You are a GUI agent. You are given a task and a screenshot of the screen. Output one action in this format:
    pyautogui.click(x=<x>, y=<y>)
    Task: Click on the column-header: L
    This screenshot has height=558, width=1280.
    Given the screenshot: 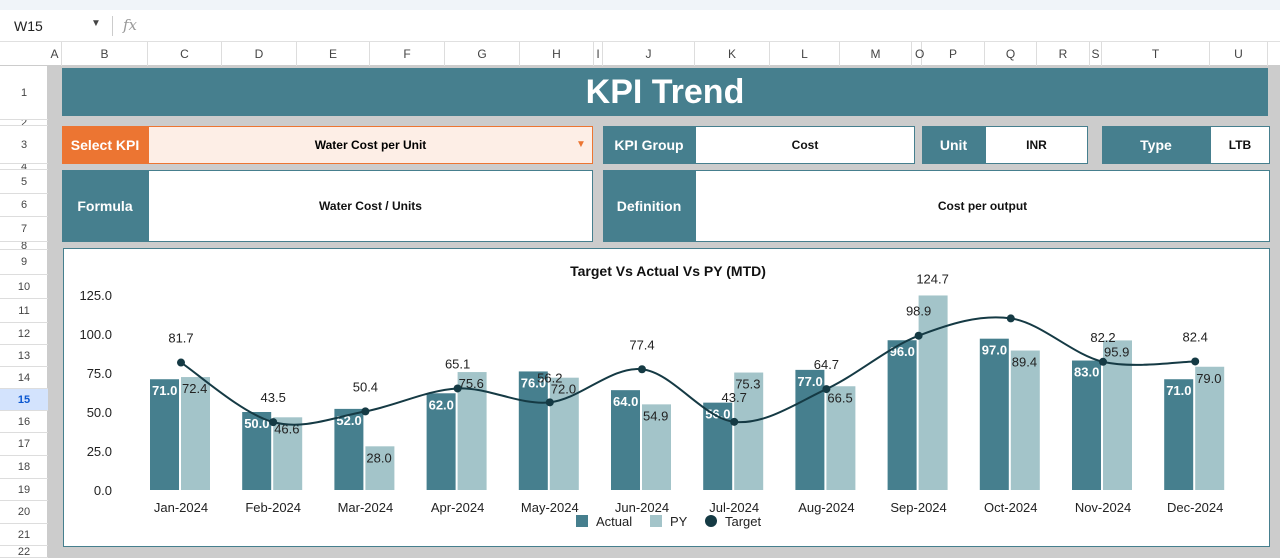 What is the action you would take?
    pyautogui.click(x=805, y=54)
    